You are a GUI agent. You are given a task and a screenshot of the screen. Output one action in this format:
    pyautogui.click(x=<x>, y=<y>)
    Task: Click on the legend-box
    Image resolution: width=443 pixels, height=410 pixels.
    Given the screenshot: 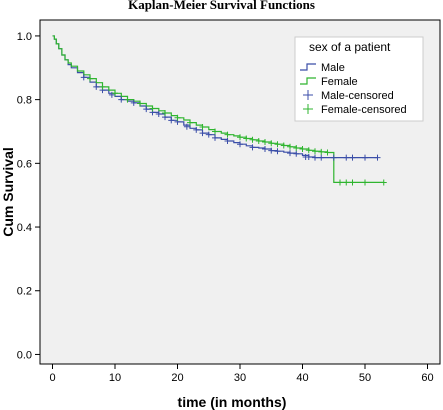 What is the action you would take?
    pyautogui.click(x=359, y=79)
    